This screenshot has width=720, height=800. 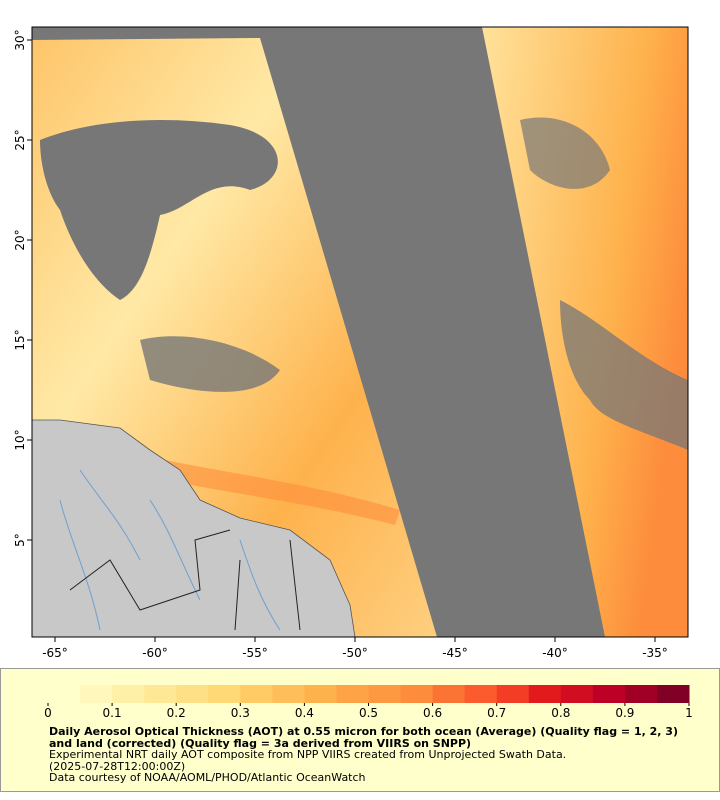 I want to click on x-tick-label: -55°, so click(x=255, y=653).